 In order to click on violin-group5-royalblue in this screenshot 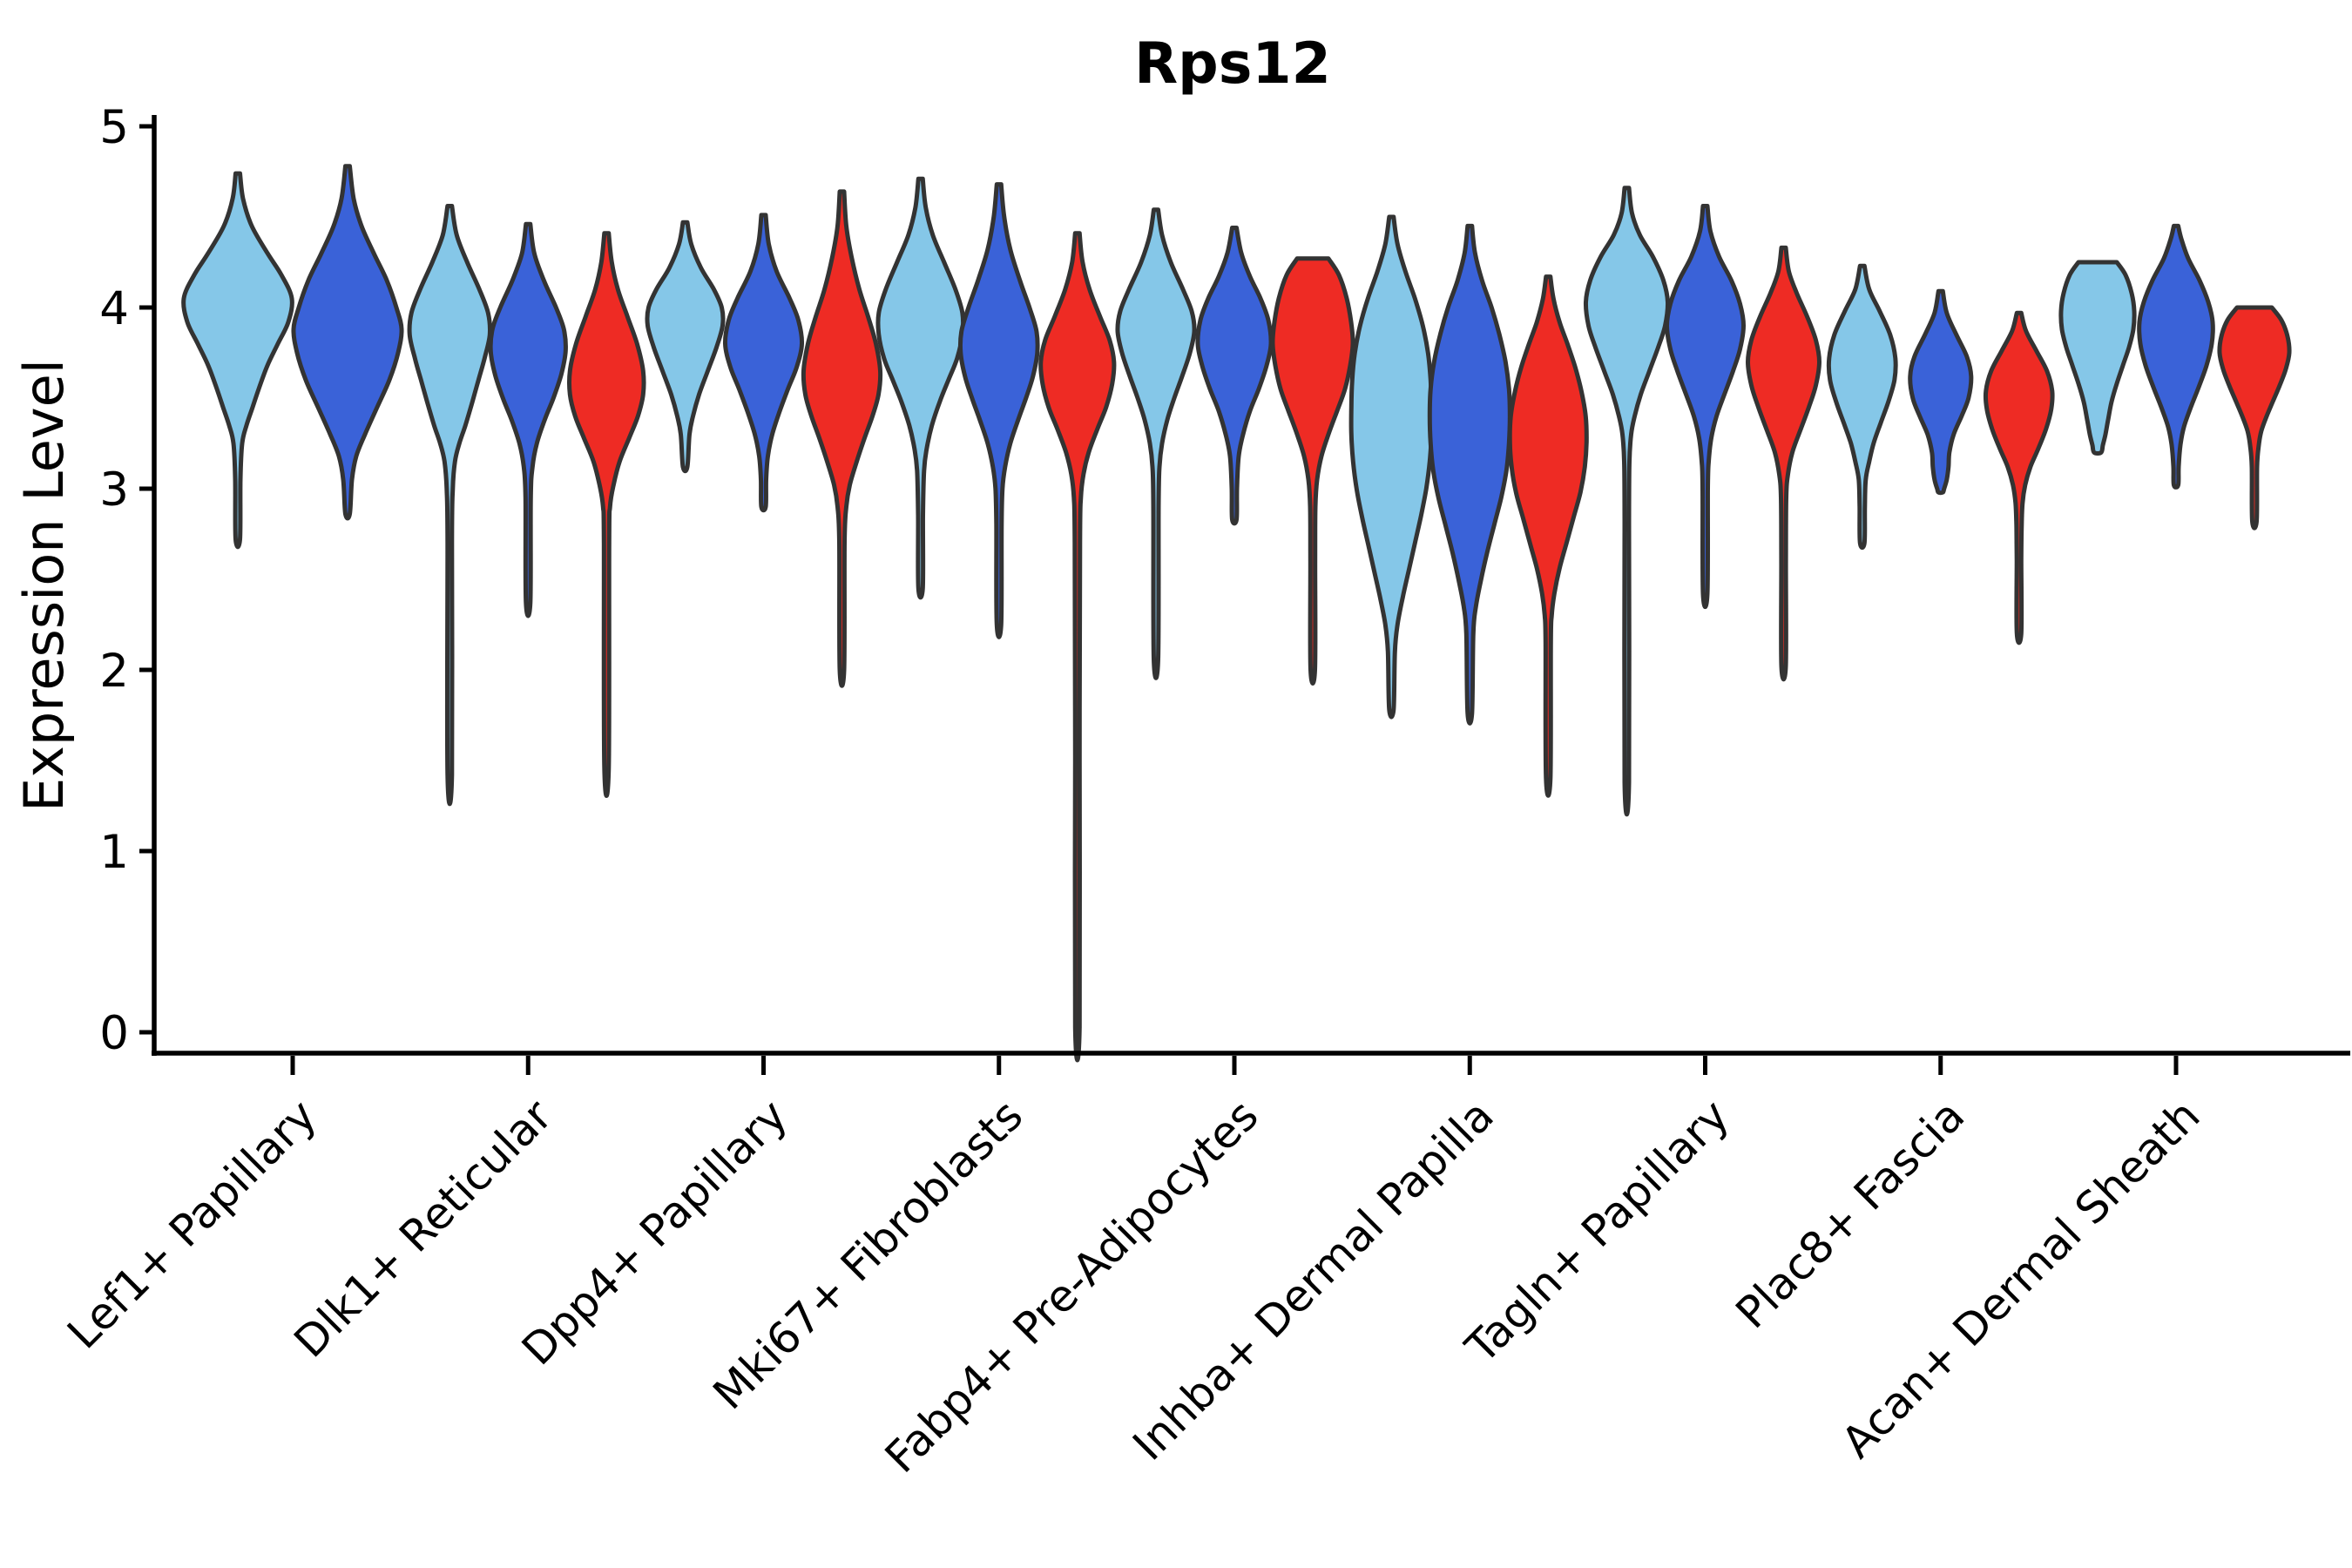, I will do `click(1234, 376)`.